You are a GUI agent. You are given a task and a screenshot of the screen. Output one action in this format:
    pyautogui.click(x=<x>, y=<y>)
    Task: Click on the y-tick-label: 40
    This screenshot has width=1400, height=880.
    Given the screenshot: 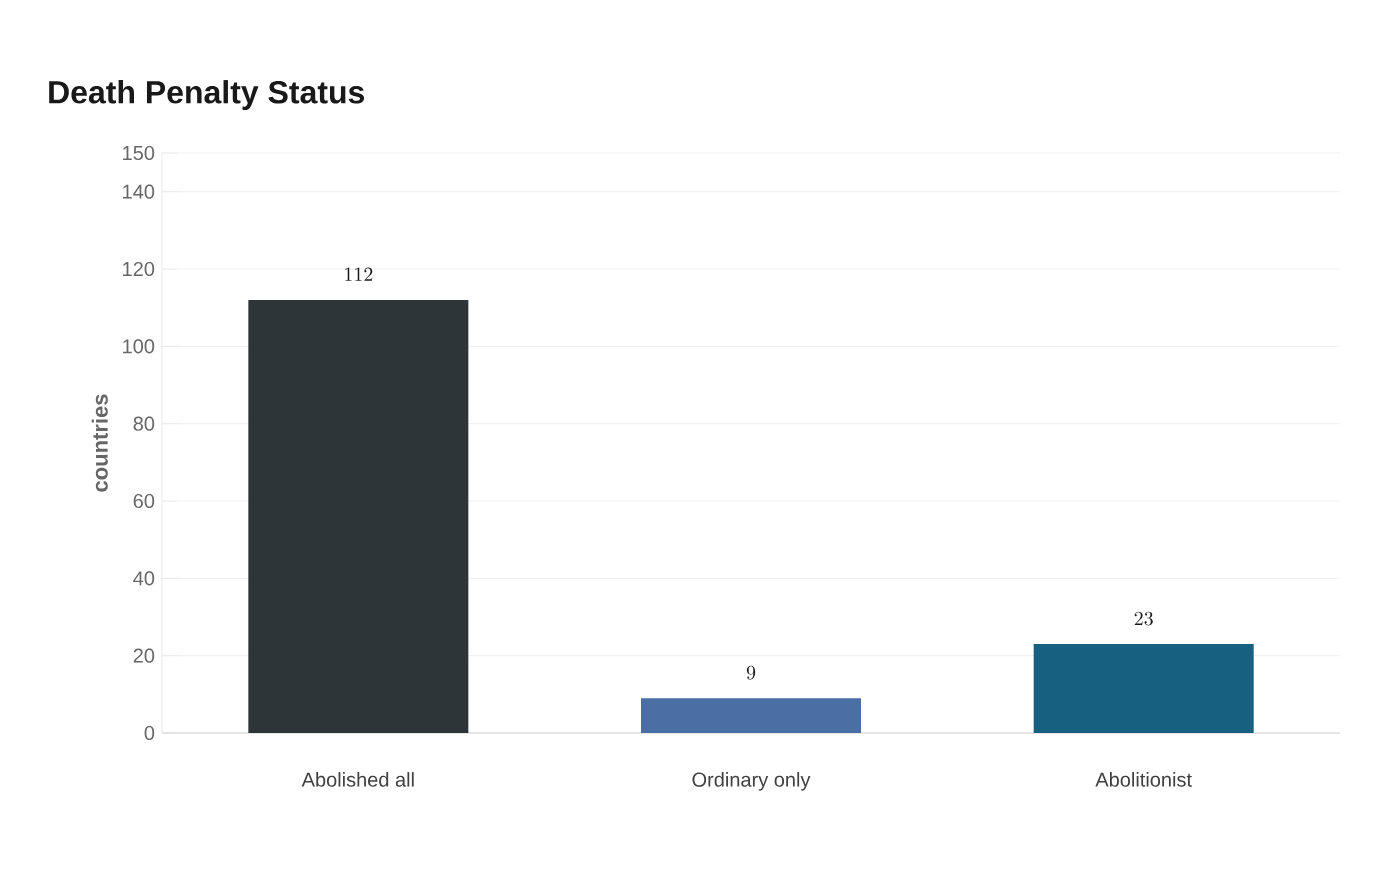 What is the action you would take?
    pyautogui.click(x=144, y=578)
    